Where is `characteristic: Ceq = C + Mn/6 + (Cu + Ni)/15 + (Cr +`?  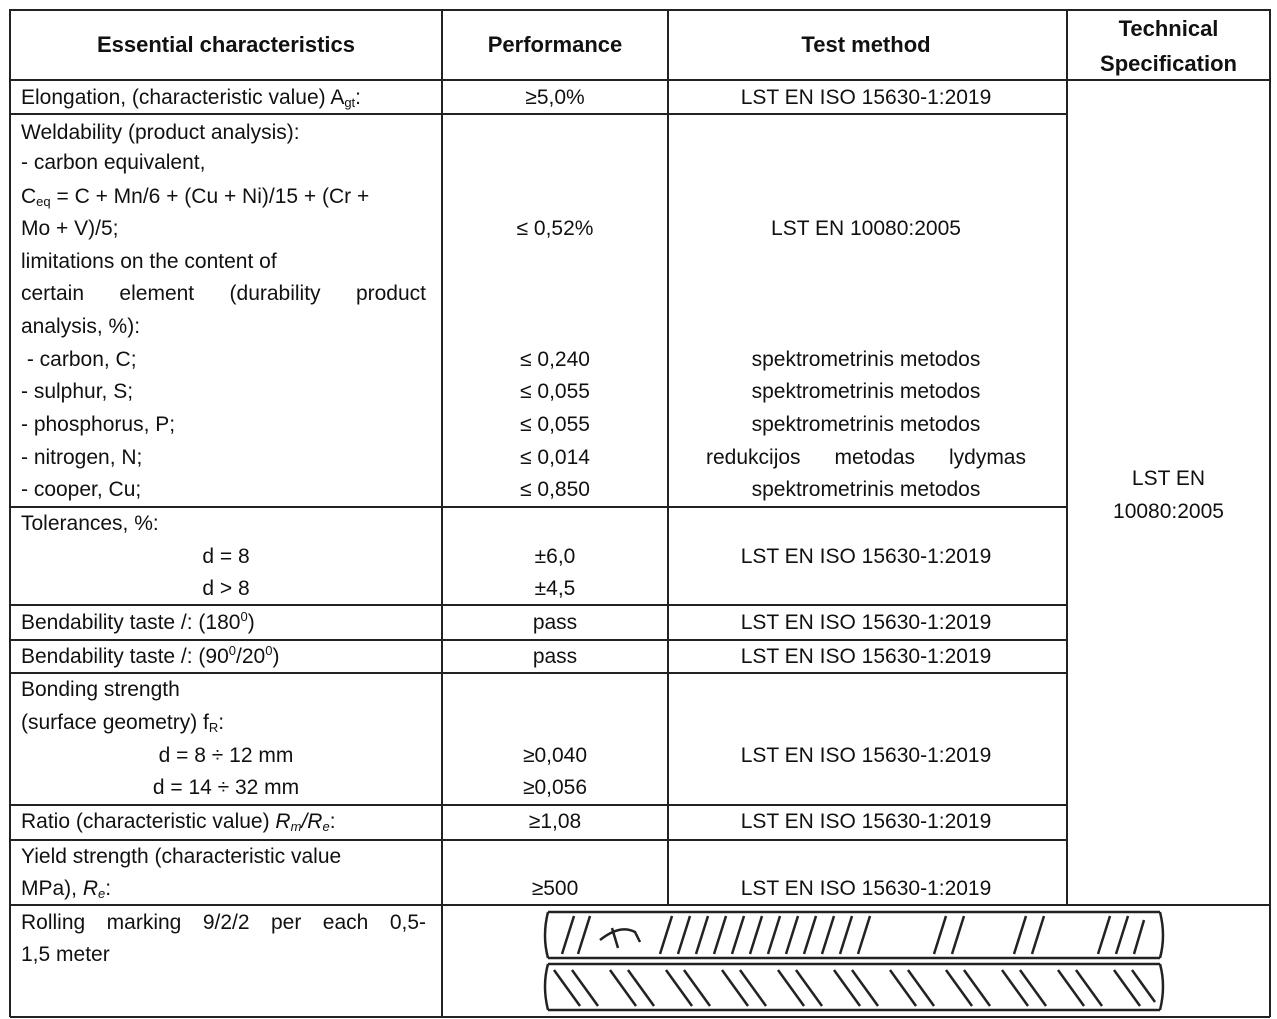
characteristic: Ceq = C + Mn/6 + (Cu + Ni)/15 + (Cr + is located at coordinates (195, 197).